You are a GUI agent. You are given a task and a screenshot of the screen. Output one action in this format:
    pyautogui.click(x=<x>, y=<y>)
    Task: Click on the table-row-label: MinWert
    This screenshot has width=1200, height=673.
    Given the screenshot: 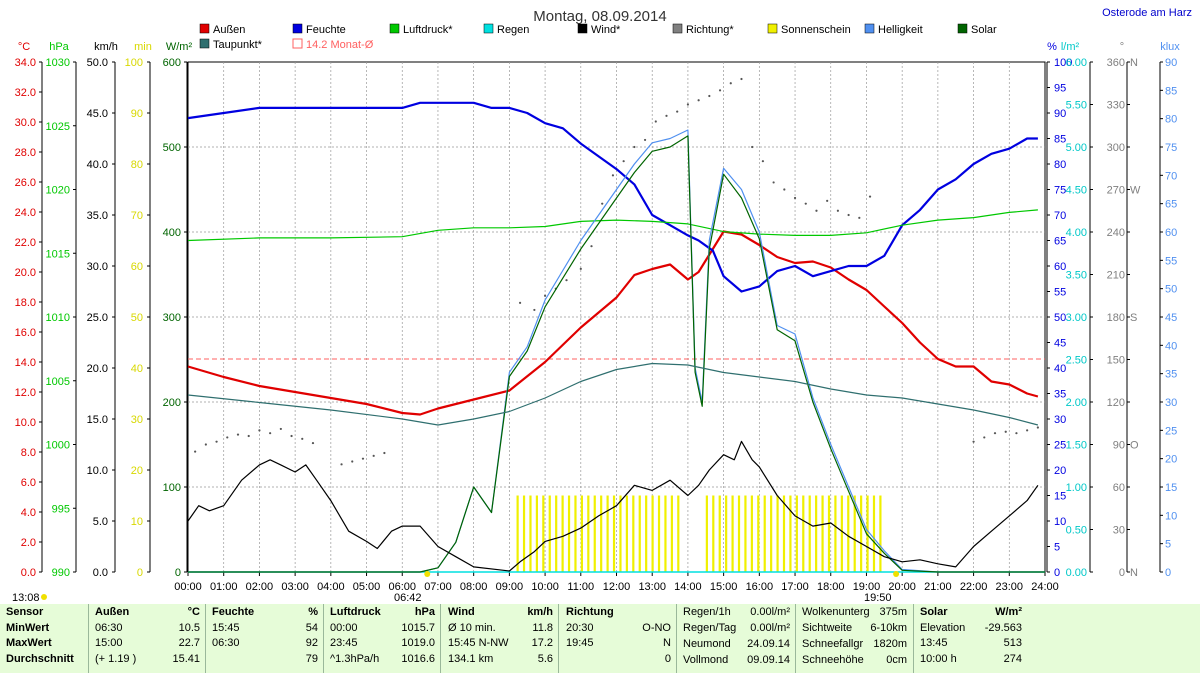 What is the action you would take?
    pyautogui.click(x=28, y=628)
    